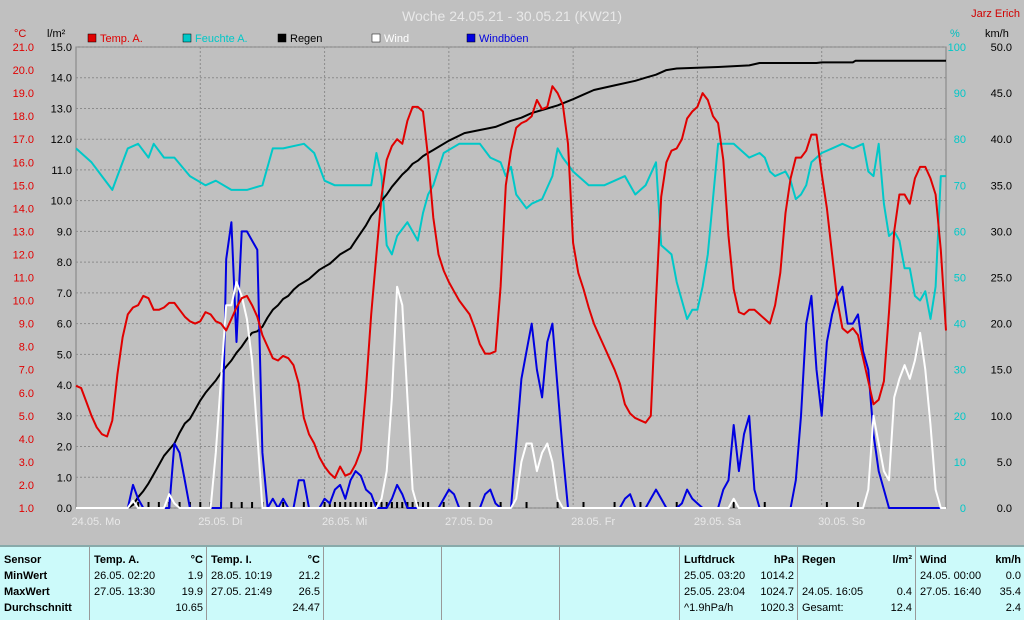 Image resolution: width=1024 pixels, height=620 pixels. What do you see at coordinates (313, 560) in the screenshot?
I see `stats-unit: °C` at bounding box center [313, 560].